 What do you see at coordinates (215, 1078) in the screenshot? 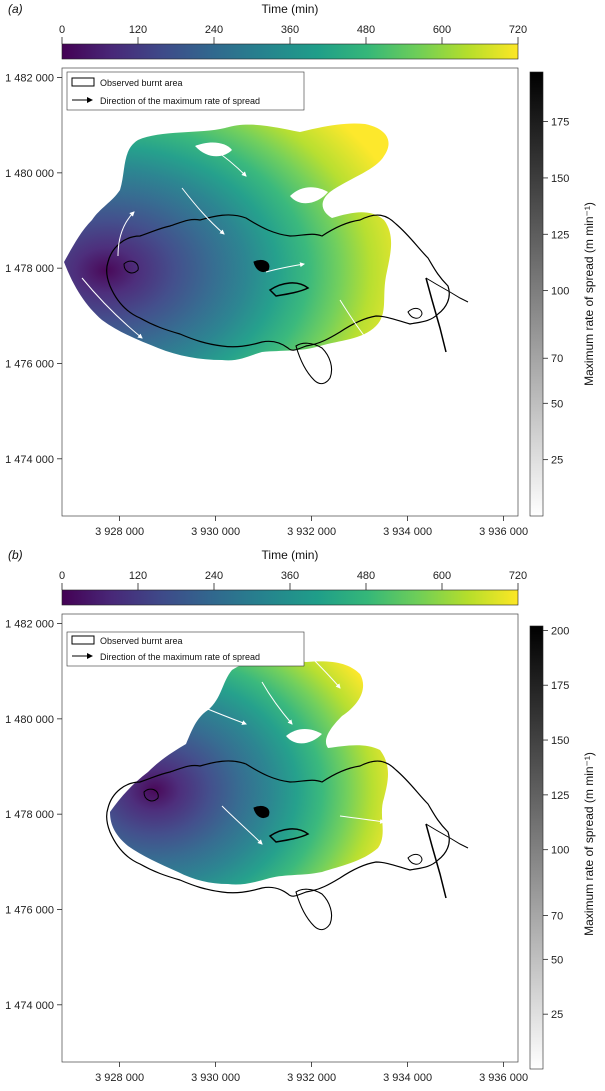
I see `x-tick-label: 3 930 000` at bounding box center [215, 1078].